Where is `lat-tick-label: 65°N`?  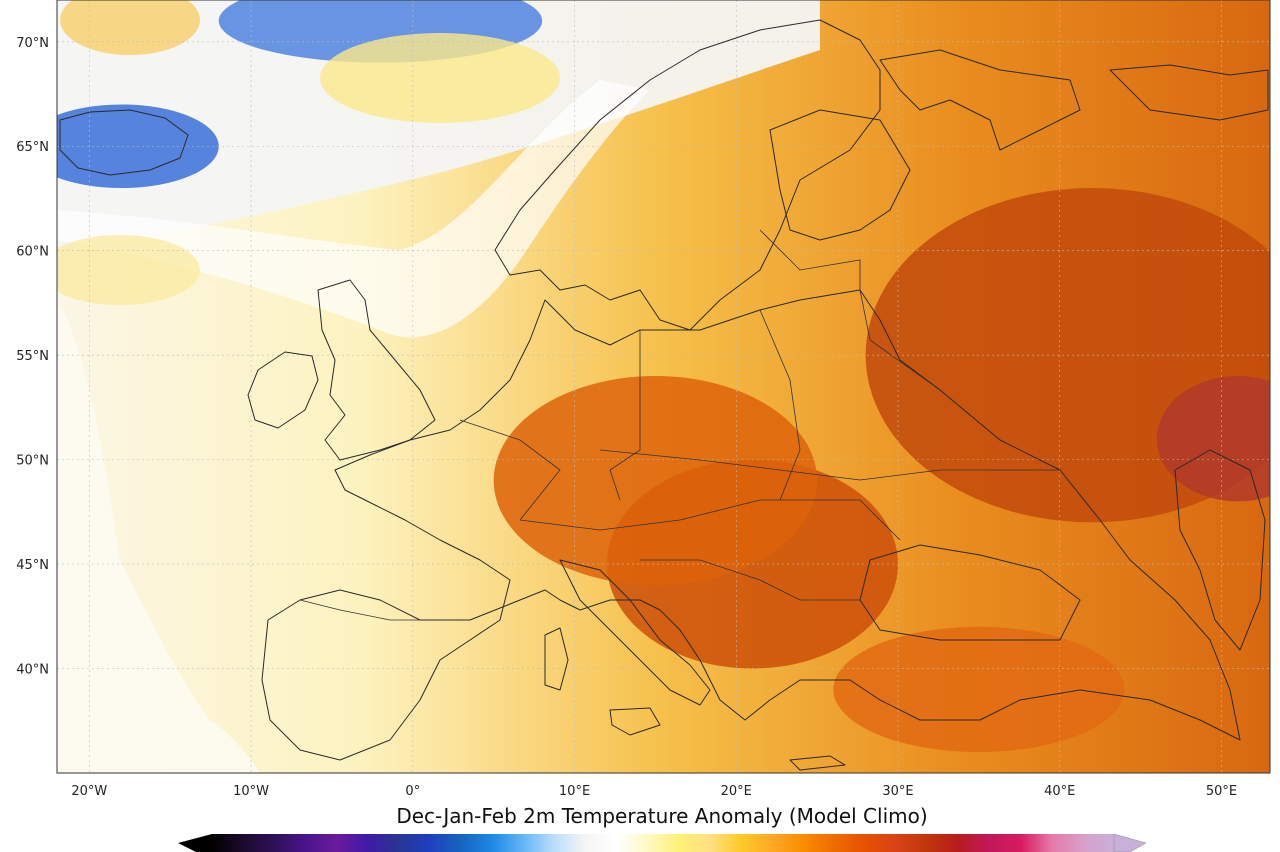 lat-tick-label: 65°N is located at coordinates (32, 147).